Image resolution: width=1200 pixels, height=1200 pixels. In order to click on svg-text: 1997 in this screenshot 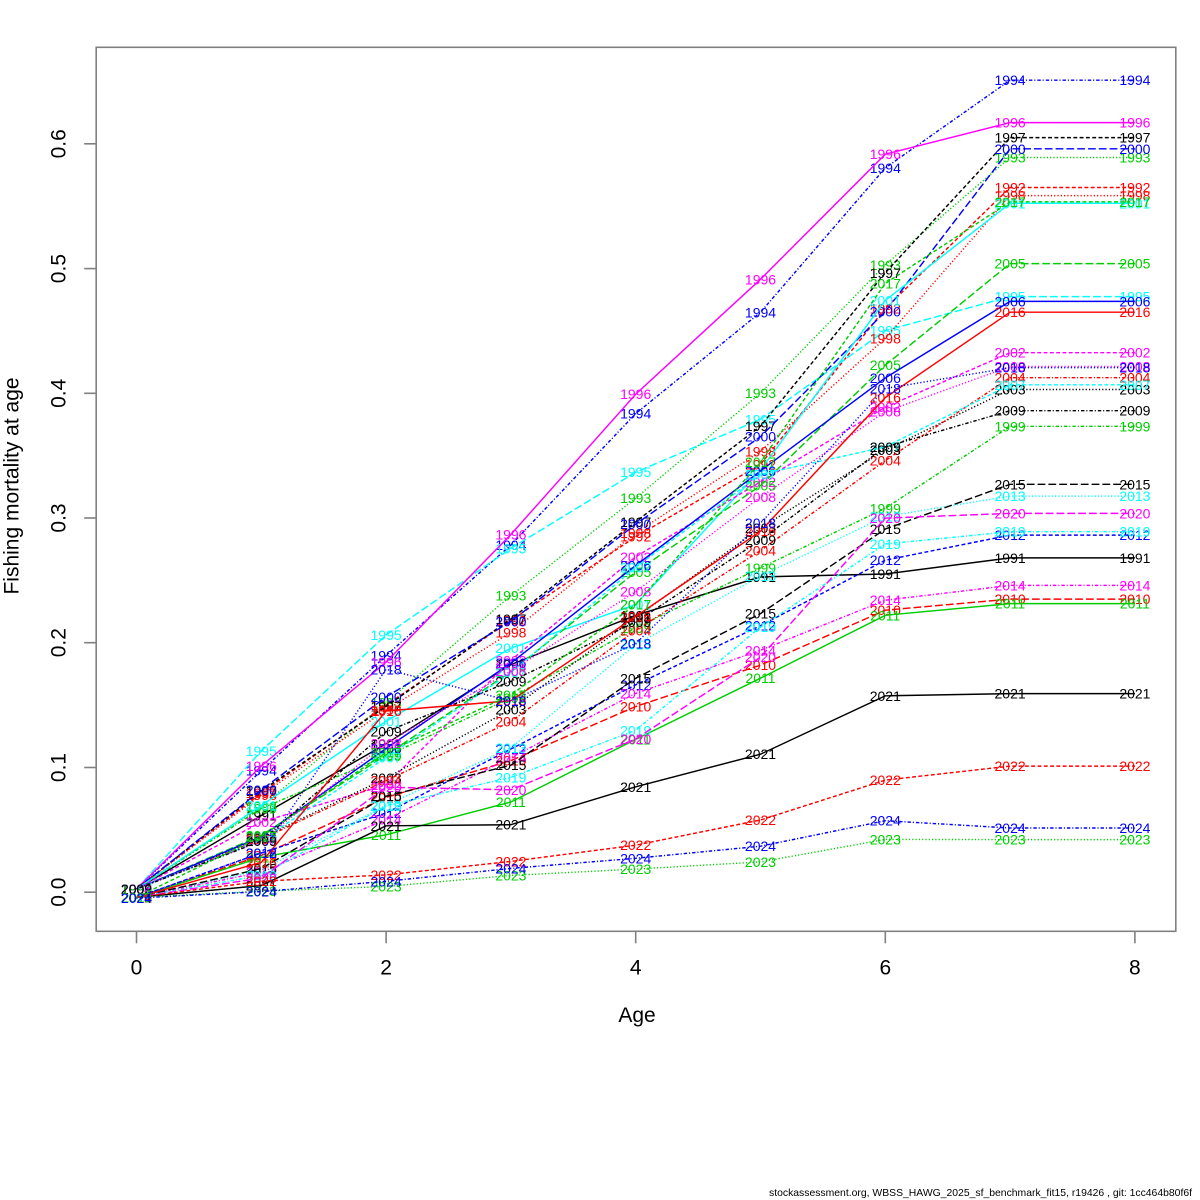, I will do `click(1134, 138)`.